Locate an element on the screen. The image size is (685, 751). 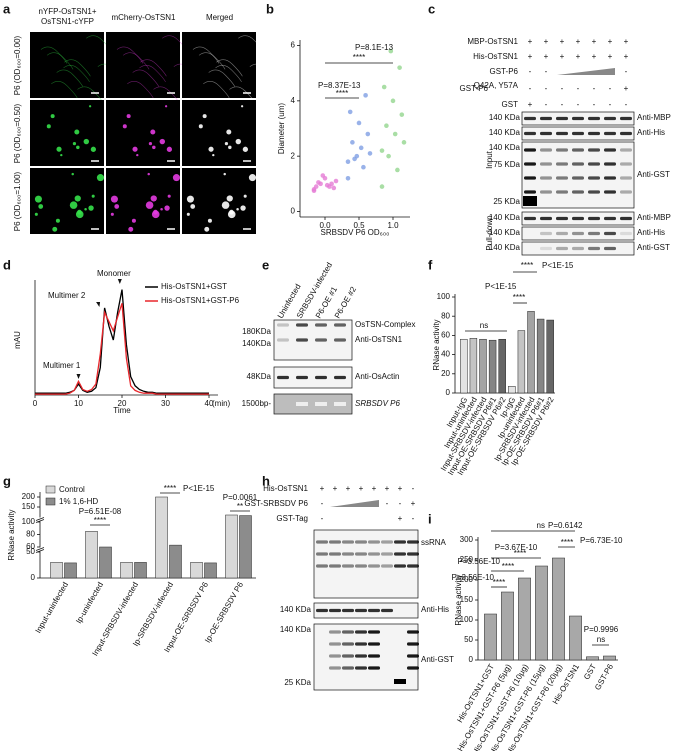
x-tick-label: 0.0 is located at coordinates (325, 225).